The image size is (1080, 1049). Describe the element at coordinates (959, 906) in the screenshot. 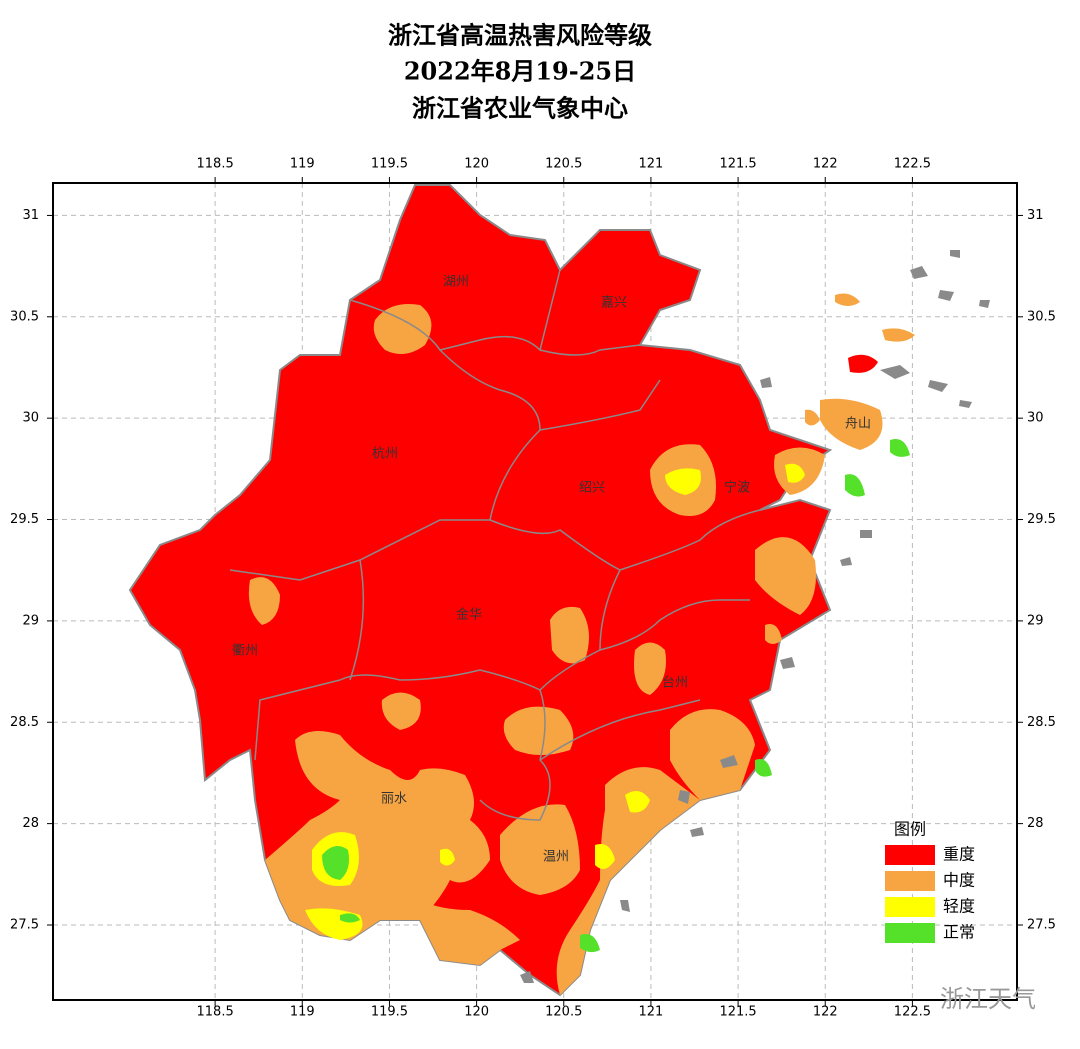

I see `legend-label: 轻度` at that location.